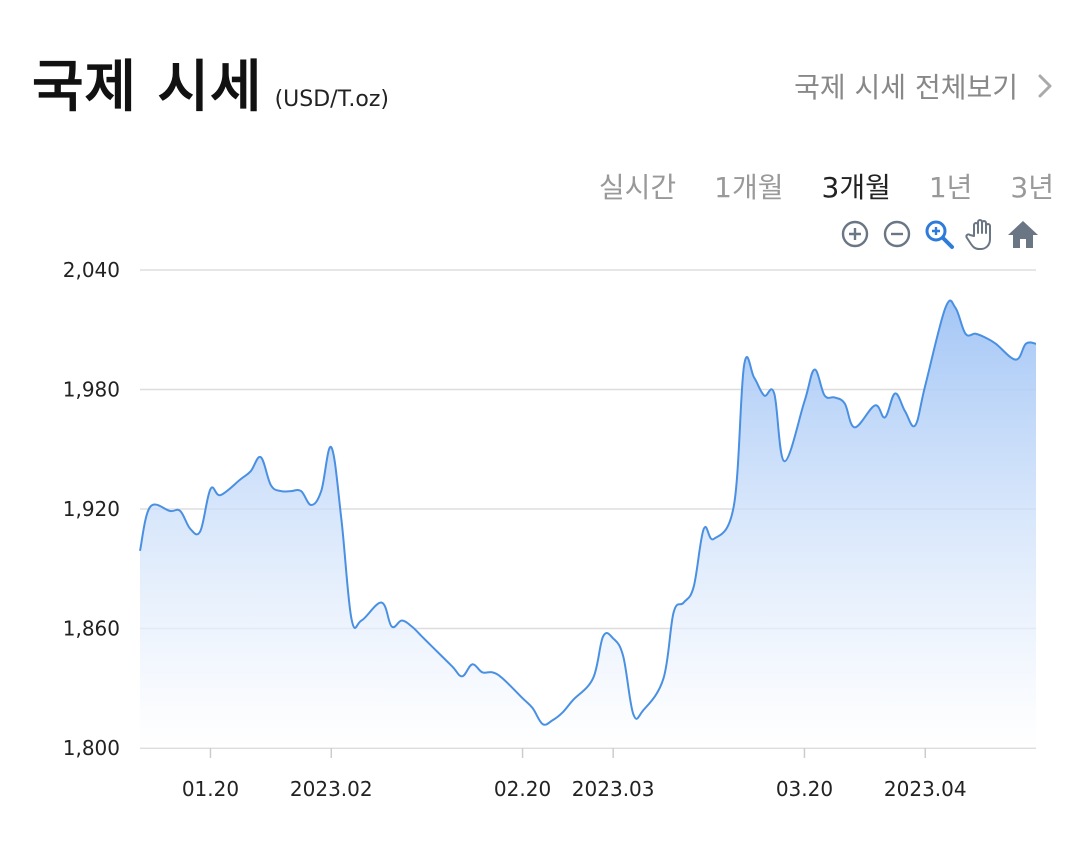  What do you see at coordinates (978, 234) in the screenshot?
I see `pan-hand-icon` at bounding box center [978, 234].